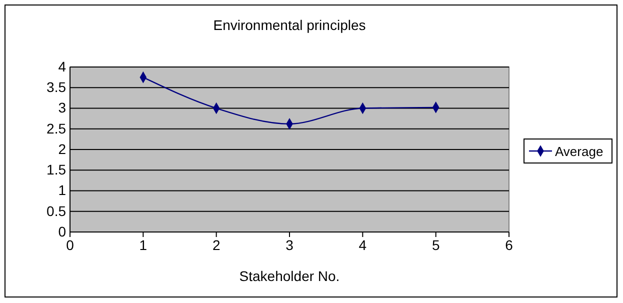 The height and width of the screenshot is (303, 623). Describe the element at coordinates (62, 231) in the screenshot. I see `y-tick-label: 0` at that location.